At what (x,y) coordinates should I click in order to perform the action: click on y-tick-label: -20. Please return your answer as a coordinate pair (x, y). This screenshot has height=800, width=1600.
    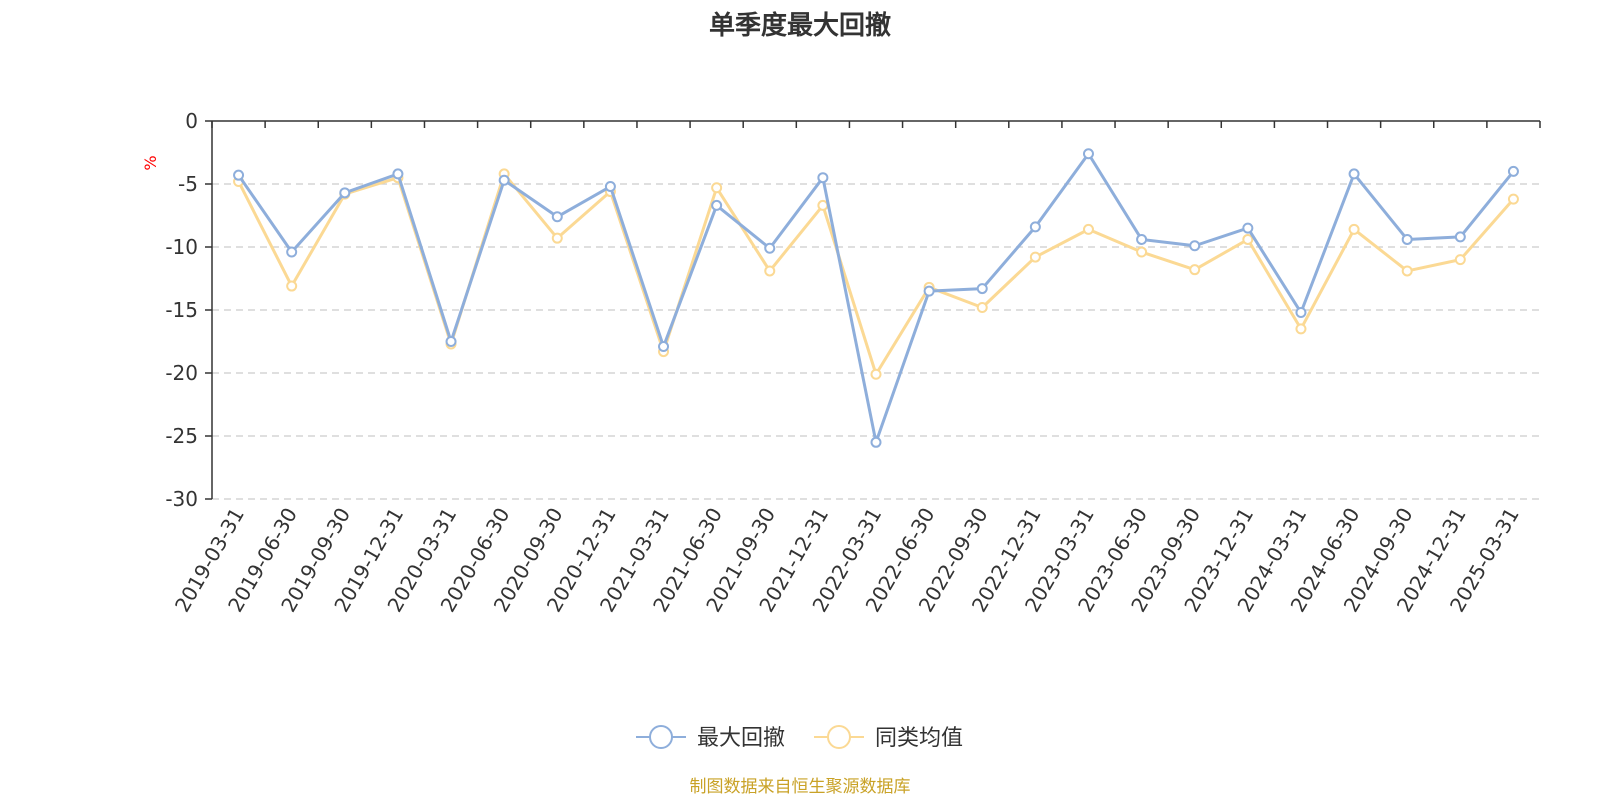
    Looking at the image, I should click on (181, 373).